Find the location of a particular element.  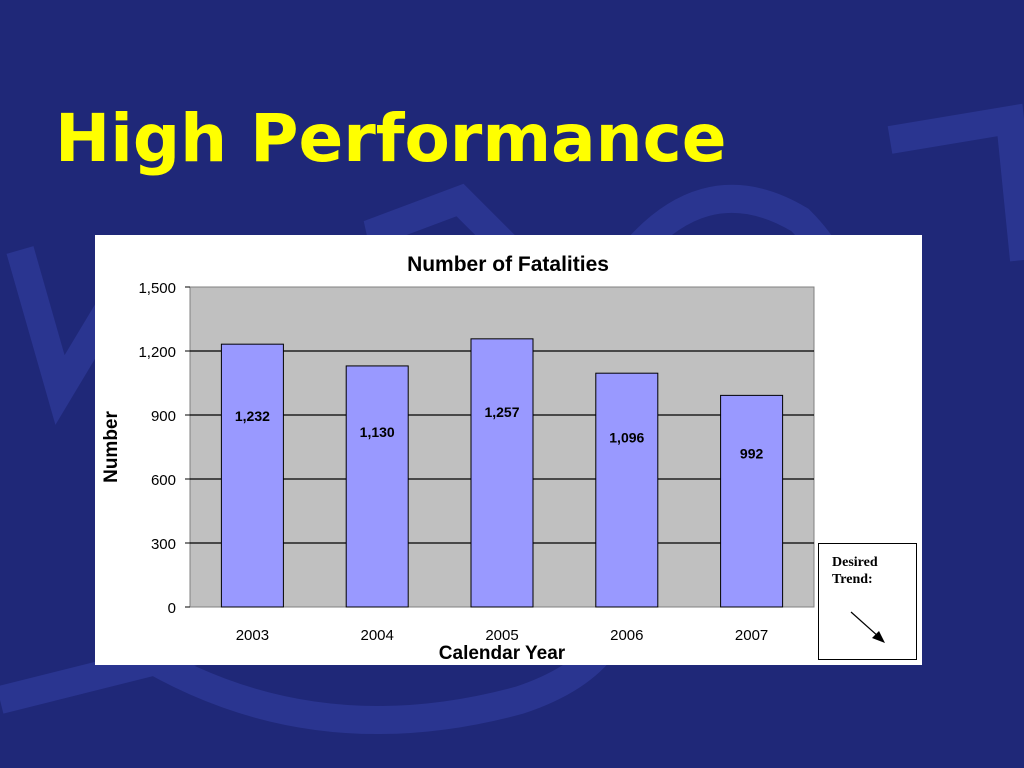

bar-value-label: 1,096 is located at coordinates (626, 437).